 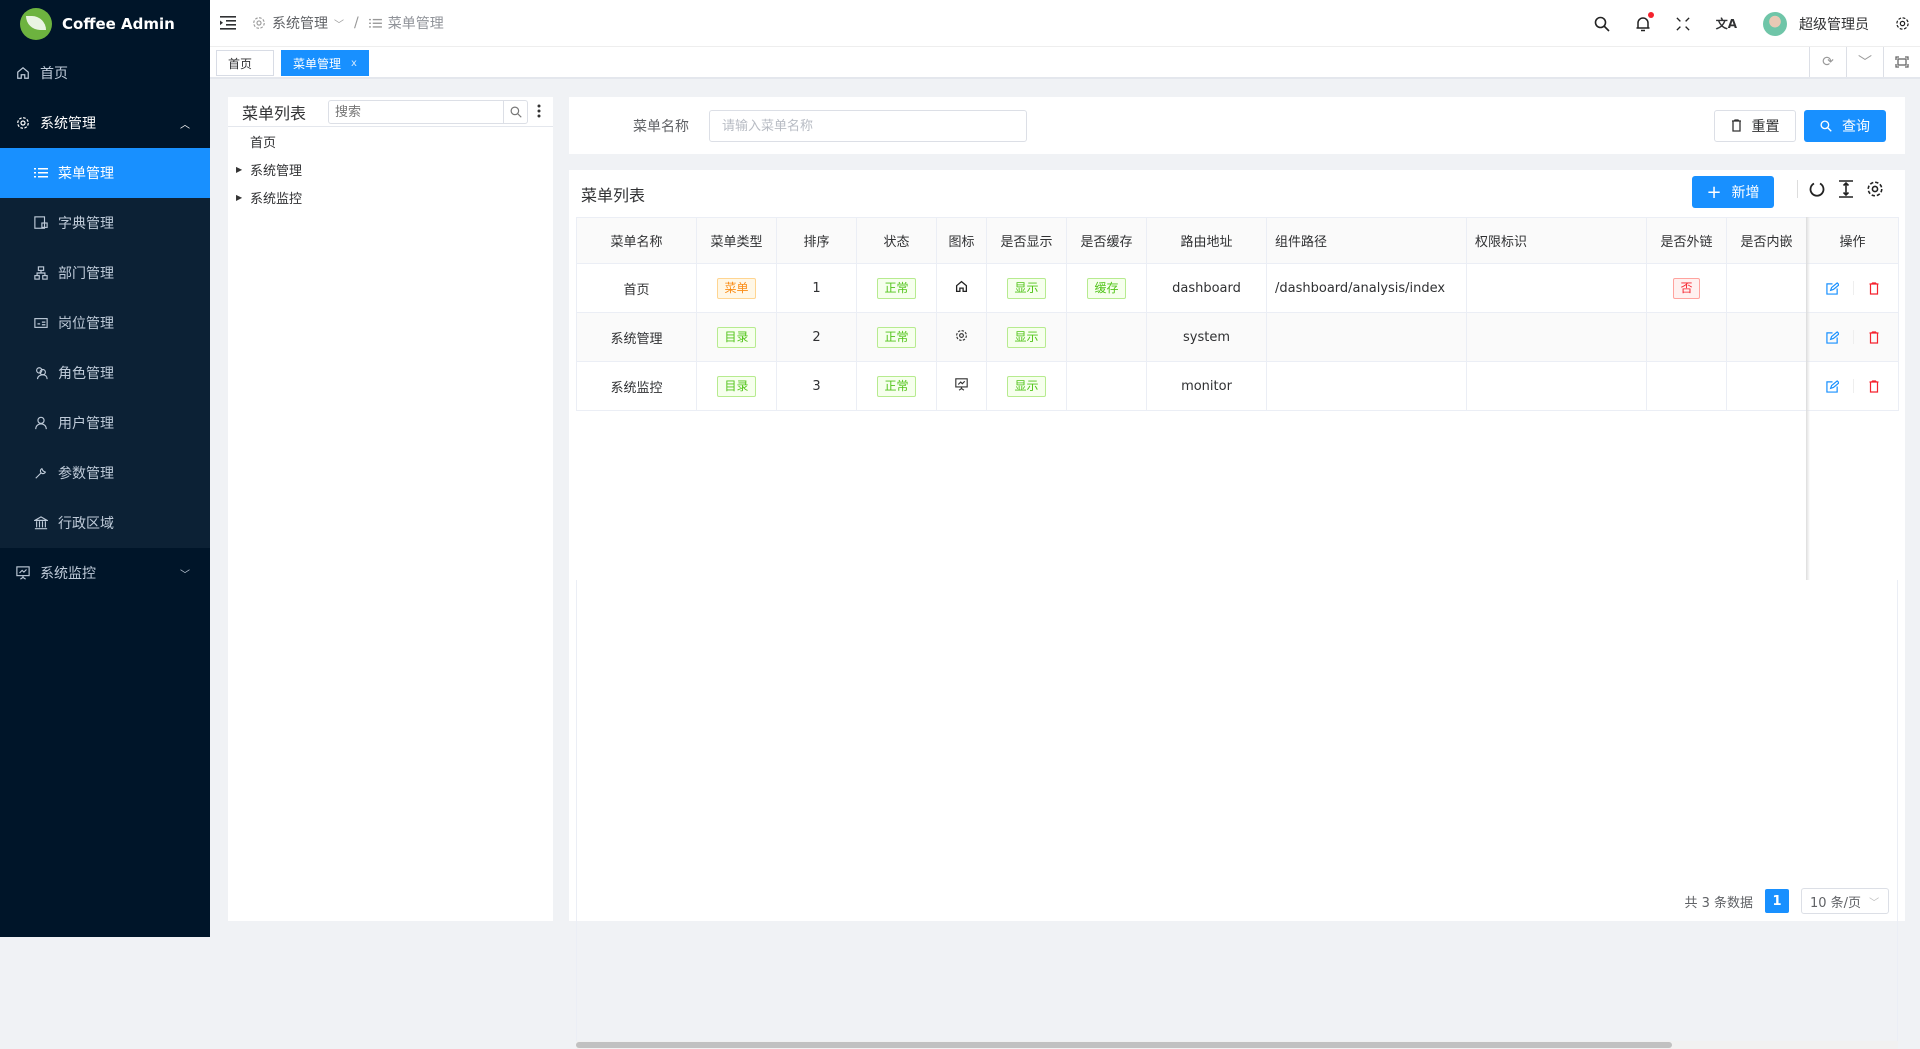 What do you see at coordinates (1777, 901) in the screenshot?
I see `page-1-button: 1` at bounding box center [1777, 901].